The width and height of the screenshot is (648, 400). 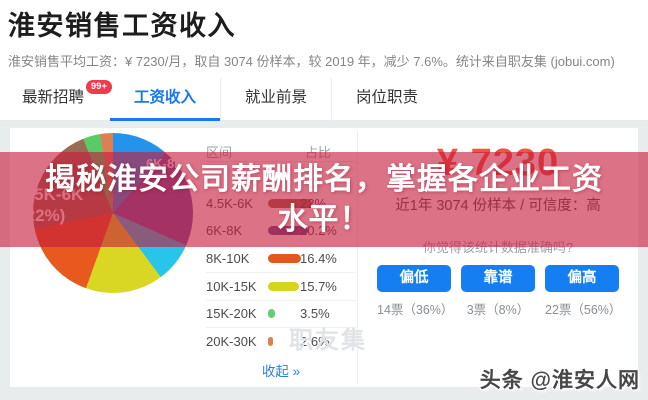 What do you see at coordinates (122, 26) in the screenshot?
I see `page-title: 淮安销售工资收入` at bounding box center [122, 26].